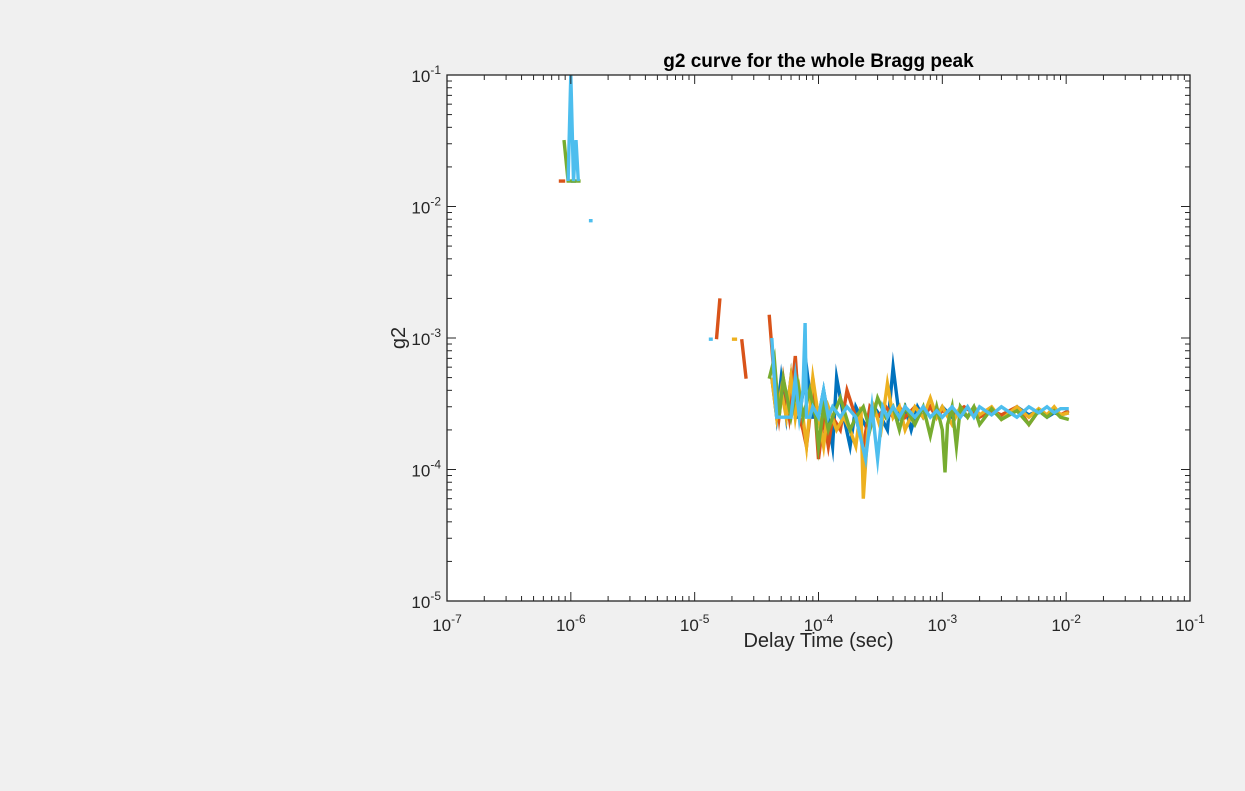 This screenshot has width=1245, height=791. I want to click on y-tick-label: 10⁻², so click(426, 206).